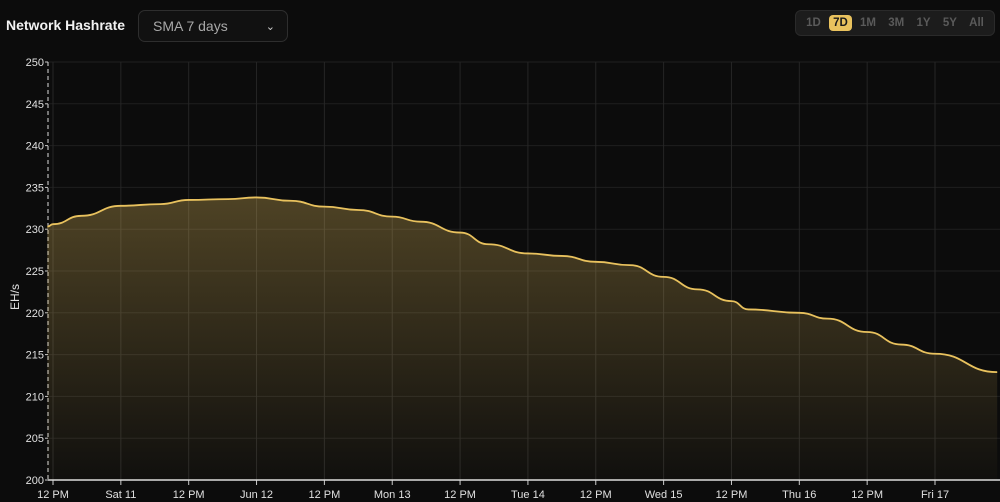 The image size is (1000, 502). What do you see at coordinates (923, 23) in the screenshot?
I see `range-button-1y: 1Y` at bounding box center [923, 23].